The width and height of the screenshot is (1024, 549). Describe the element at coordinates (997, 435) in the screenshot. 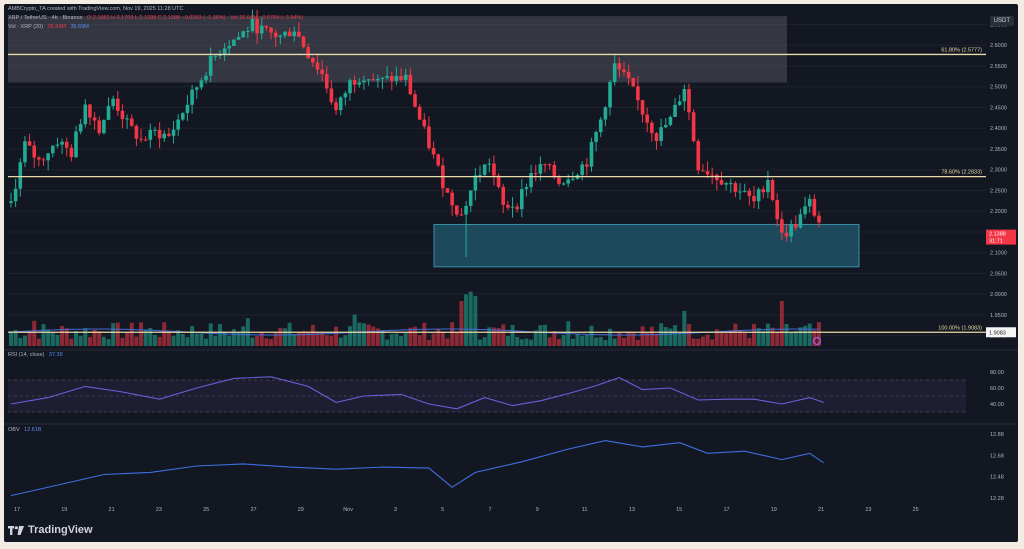

I see `obv-tick-label: 12.88` at that location.